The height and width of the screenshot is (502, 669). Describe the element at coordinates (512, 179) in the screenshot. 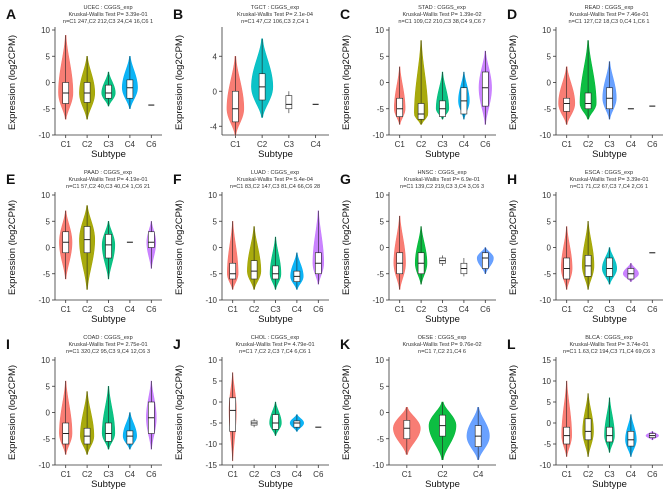

I see `panel-label: H` at that location.